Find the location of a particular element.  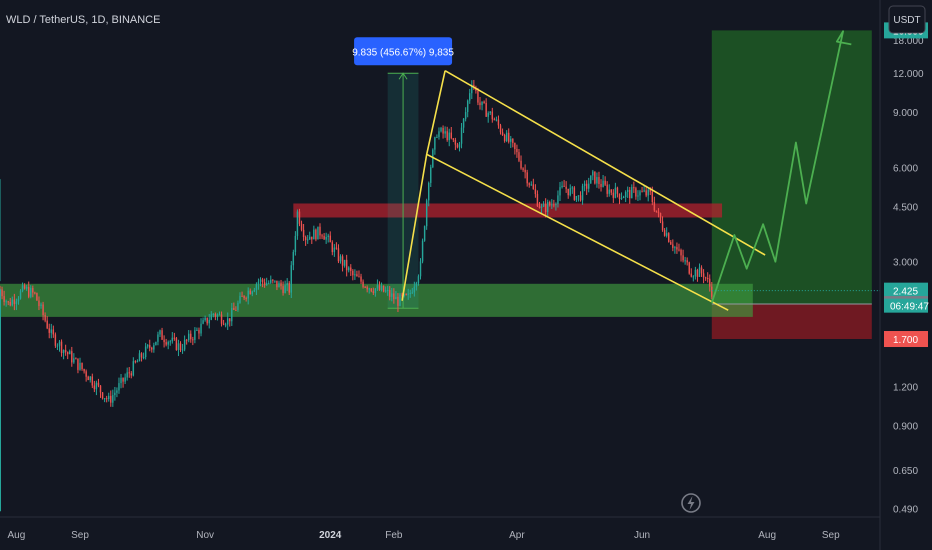

lightning-icon is located at coordinates (691, 503).